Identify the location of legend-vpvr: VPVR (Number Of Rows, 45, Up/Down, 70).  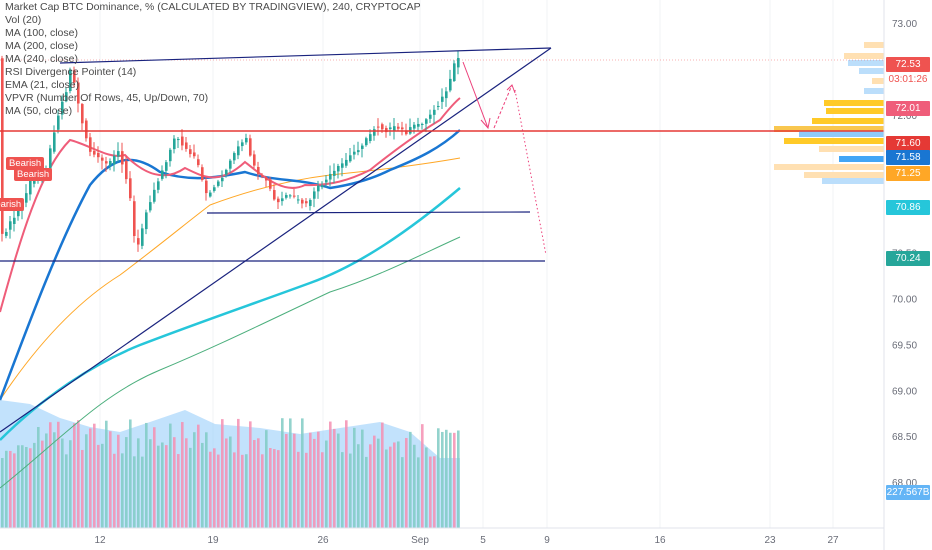
(107, 98).